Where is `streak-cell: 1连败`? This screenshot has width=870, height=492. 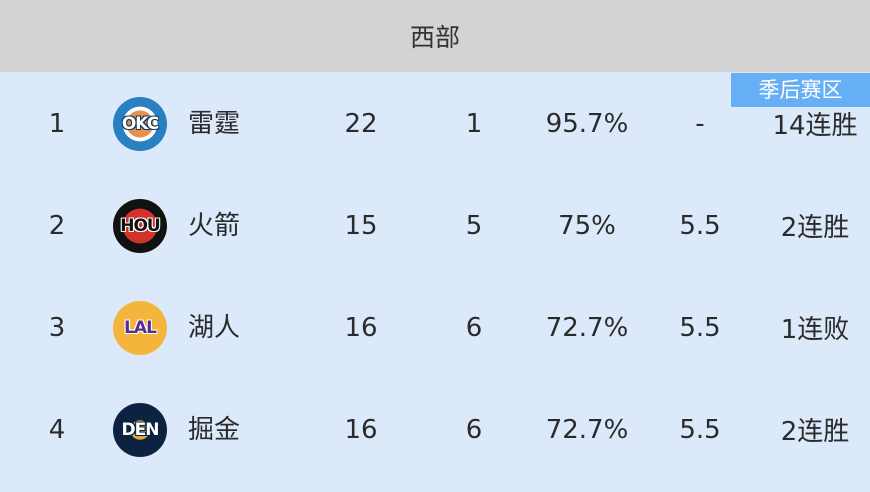 streak-cell: 1连败 is located at coordinates (815, 330).